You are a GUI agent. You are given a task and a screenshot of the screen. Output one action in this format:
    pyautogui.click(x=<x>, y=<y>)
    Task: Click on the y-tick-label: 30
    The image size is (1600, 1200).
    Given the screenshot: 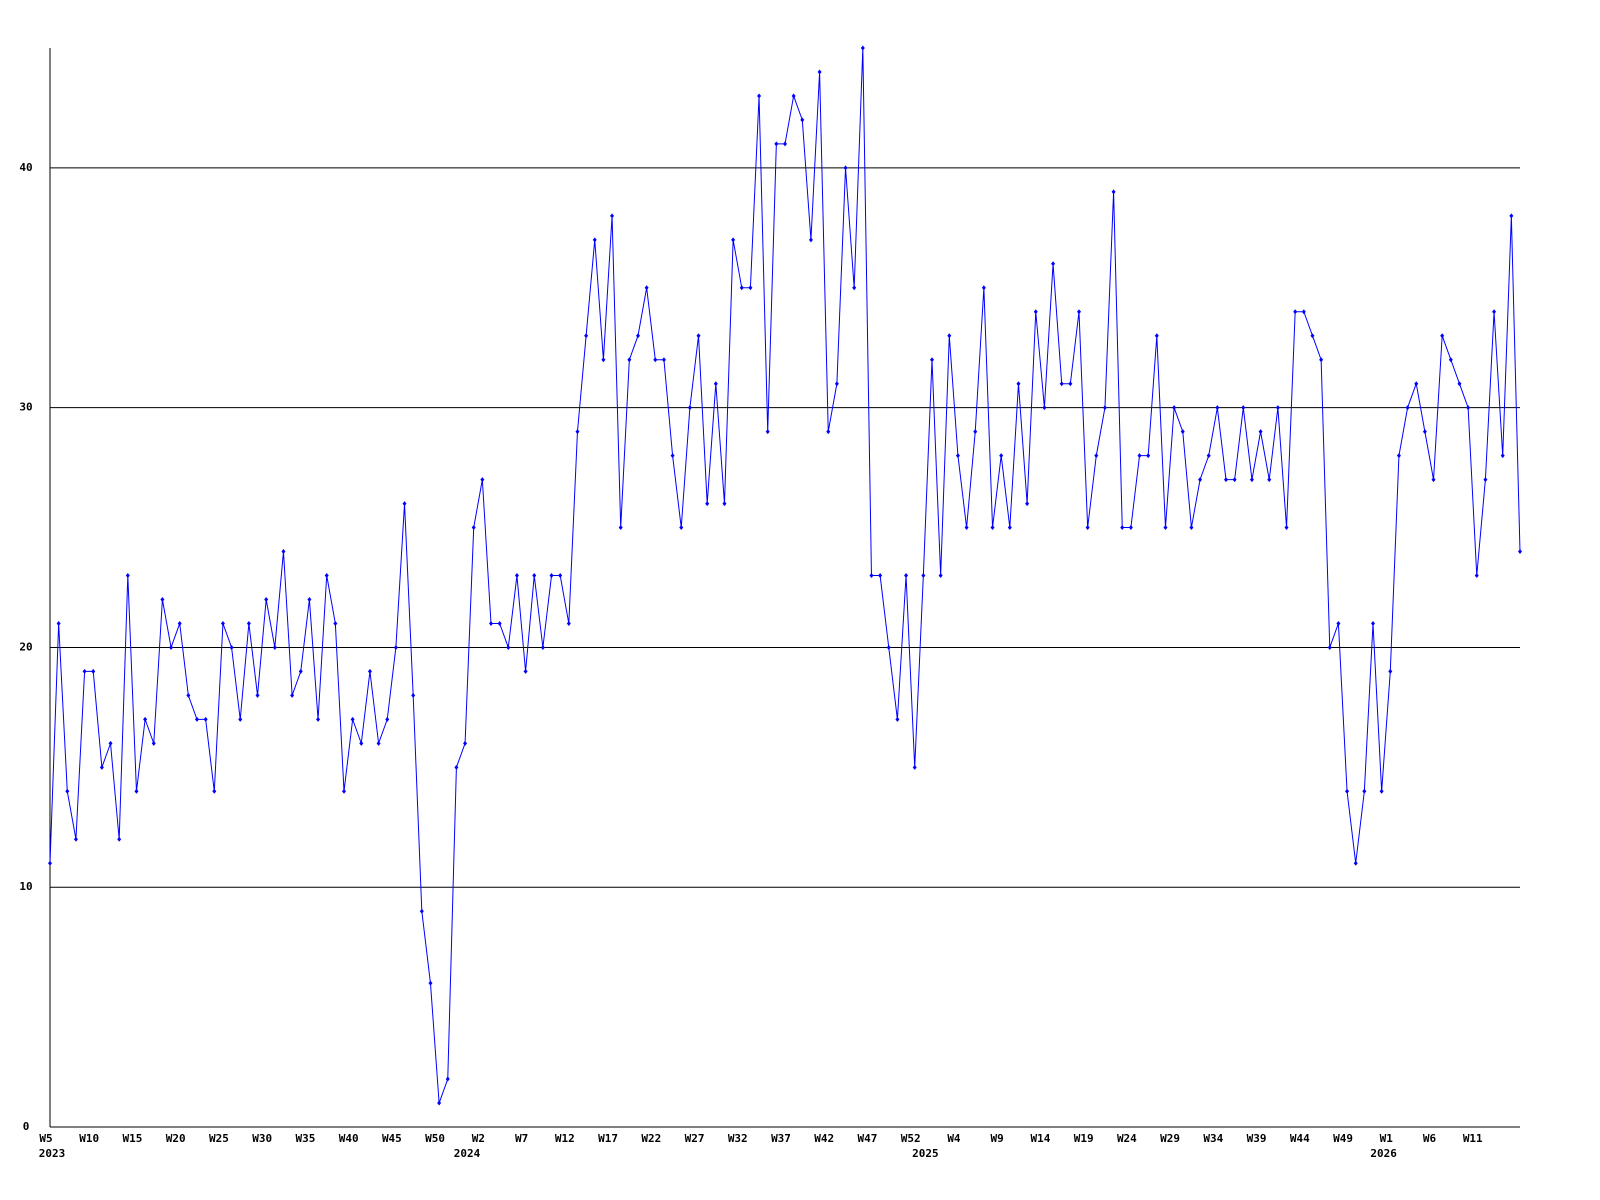 What is the action you would take?
    pyautogui.click(x=25, y=407)
    